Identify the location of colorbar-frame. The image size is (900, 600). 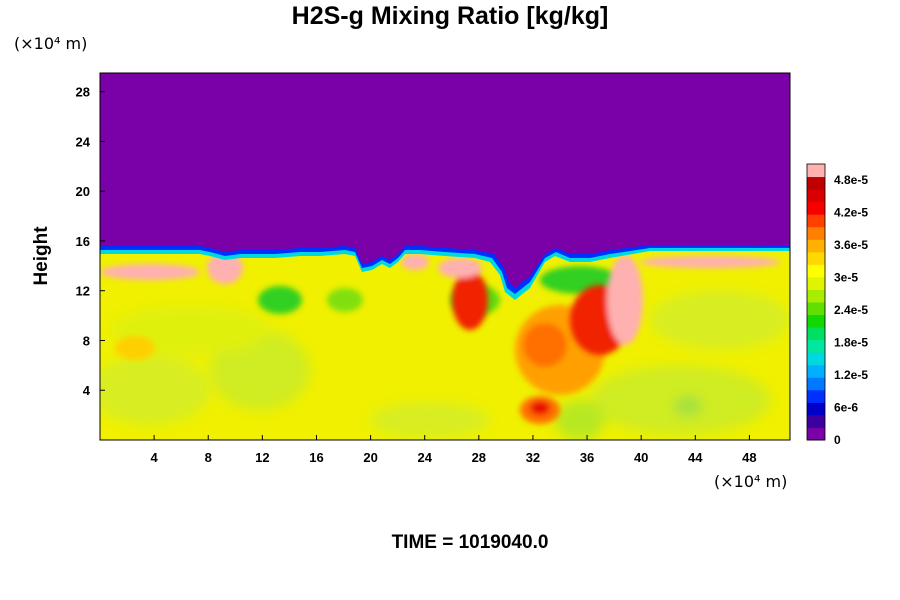
(816, 302).